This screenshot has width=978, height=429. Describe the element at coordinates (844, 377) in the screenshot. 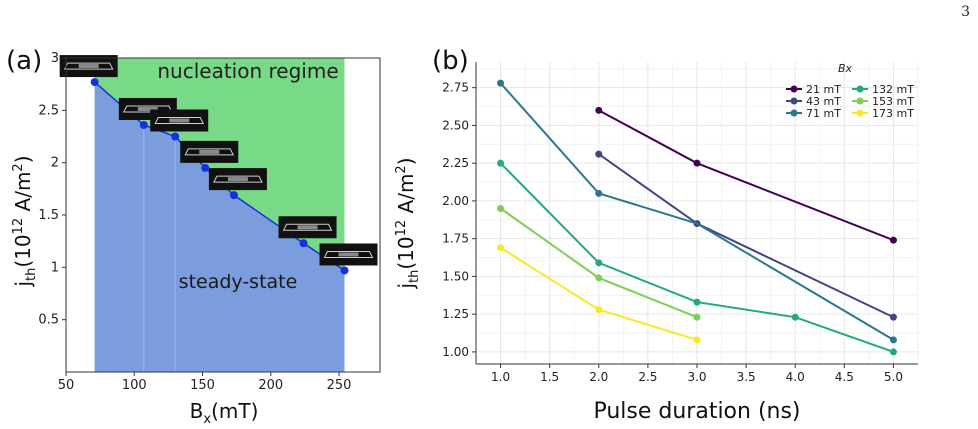

I see `x-tick-label-b: 4.5` at that location.